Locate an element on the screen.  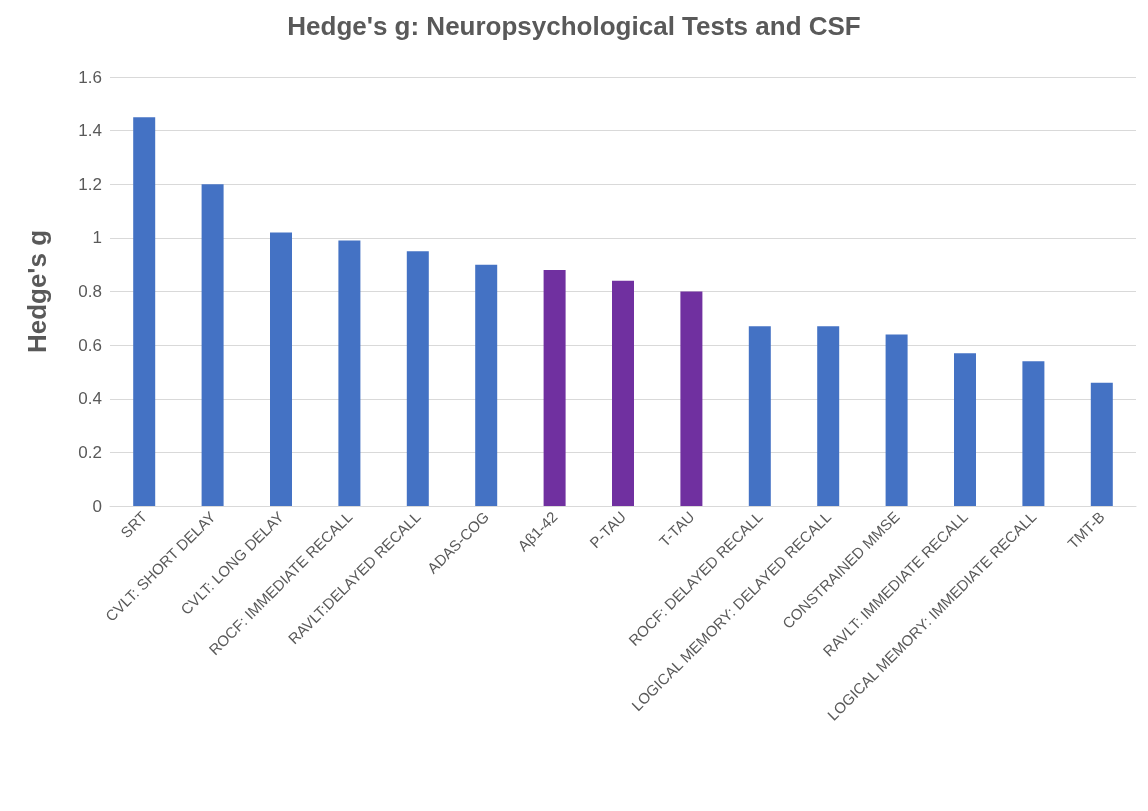
y-tick-label: 0.4 is located at coordinates (90, 399).